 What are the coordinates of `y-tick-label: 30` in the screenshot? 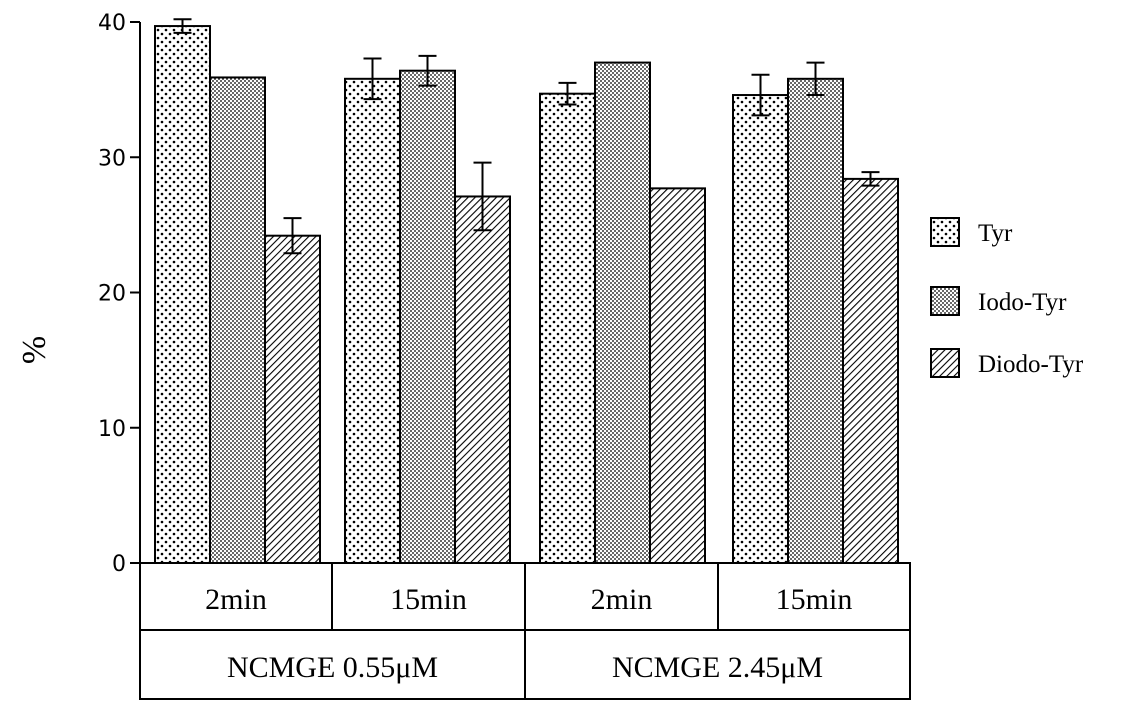 It's located at (112, 158).